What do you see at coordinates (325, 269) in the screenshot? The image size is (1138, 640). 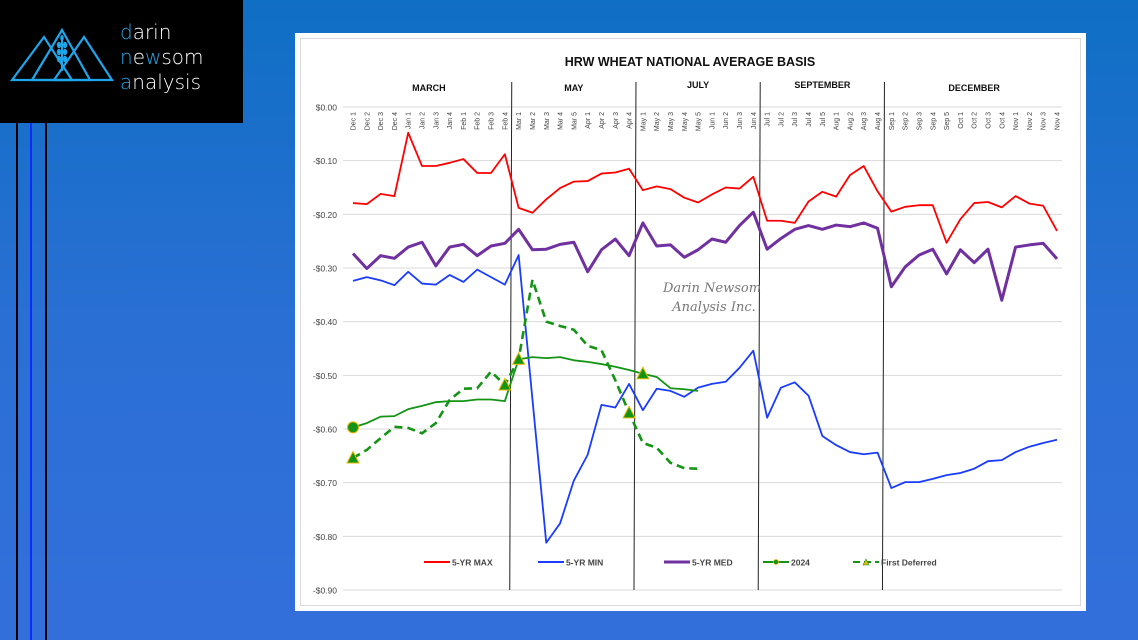 I see `y-tick-label: -$0.30` at bounding box center [325, 269].